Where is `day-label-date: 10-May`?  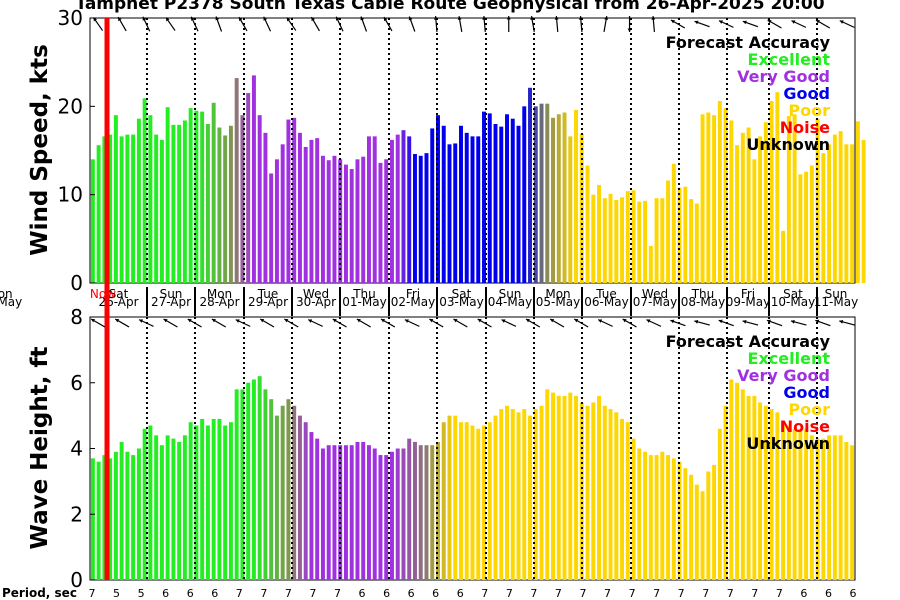
day-label-date: 10-May is located at coordinates (793, 302).